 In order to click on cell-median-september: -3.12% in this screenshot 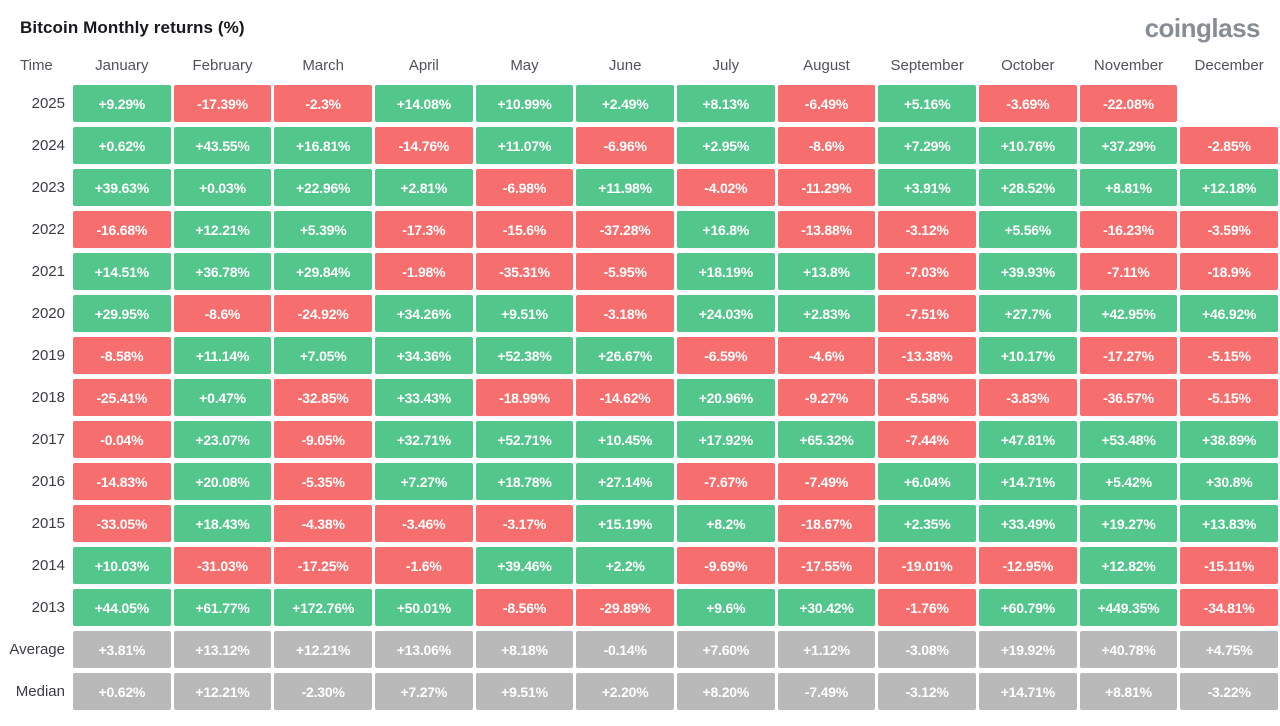, I will do `click(927, 691)`.